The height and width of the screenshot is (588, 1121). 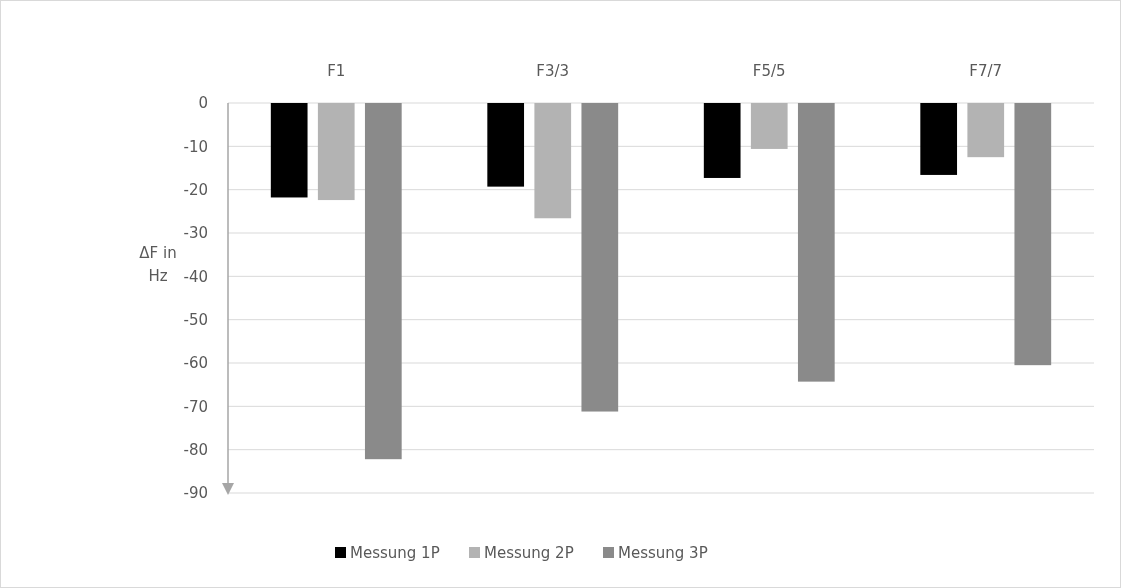 I want to click on y-tick-label: -20, so click(x=195, y=189).